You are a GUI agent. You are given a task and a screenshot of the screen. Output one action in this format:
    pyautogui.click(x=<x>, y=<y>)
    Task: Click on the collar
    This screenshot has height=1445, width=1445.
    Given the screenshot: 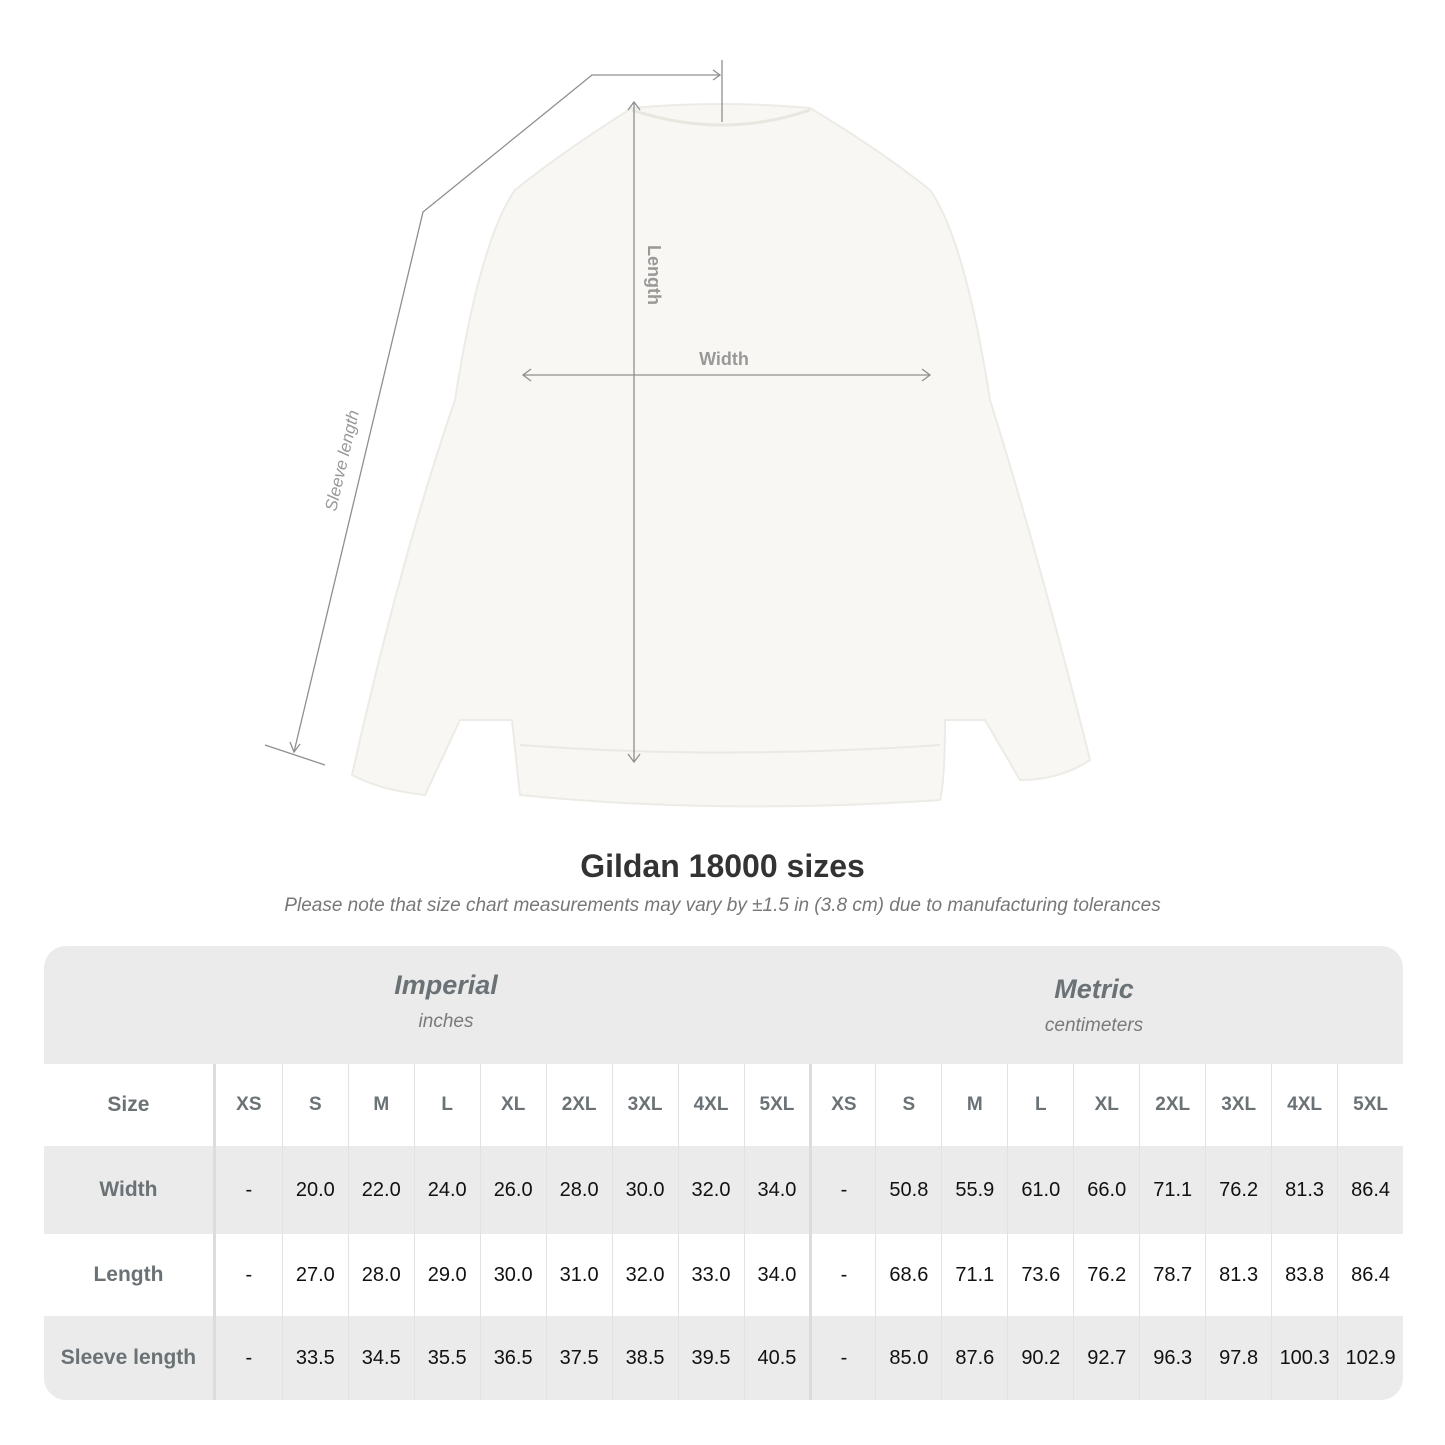 What is the action you would take?
    pyautogui.click(x=721, y=117)
    